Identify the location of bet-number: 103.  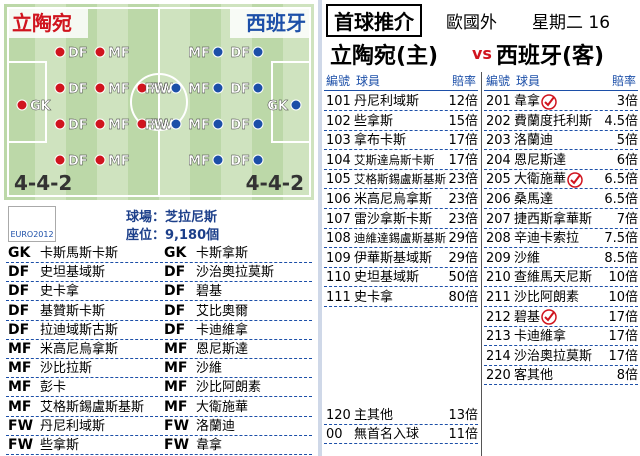
(338, 141).